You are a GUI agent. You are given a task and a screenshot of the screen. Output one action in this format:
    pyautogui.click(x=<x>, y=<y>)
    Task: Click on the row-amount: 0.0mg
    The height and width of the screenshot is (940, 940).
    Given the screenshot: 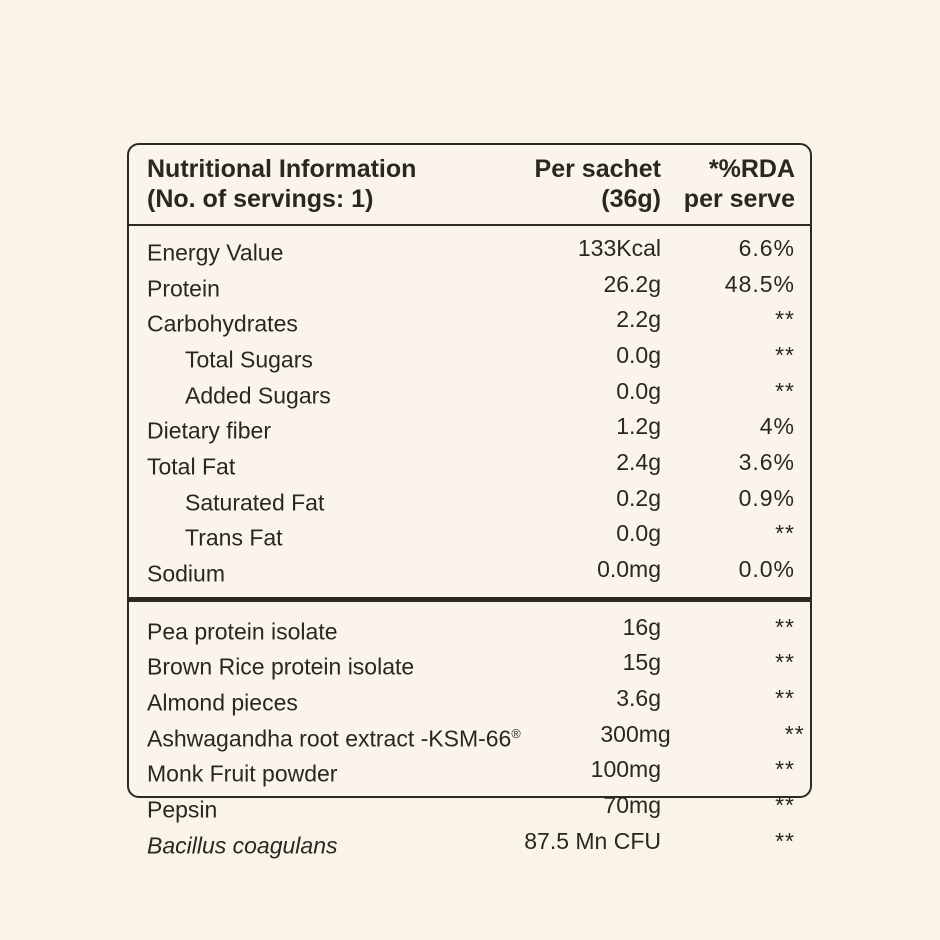 What is the action you would take?
    pyautogui.click(x=629, y=568)
    